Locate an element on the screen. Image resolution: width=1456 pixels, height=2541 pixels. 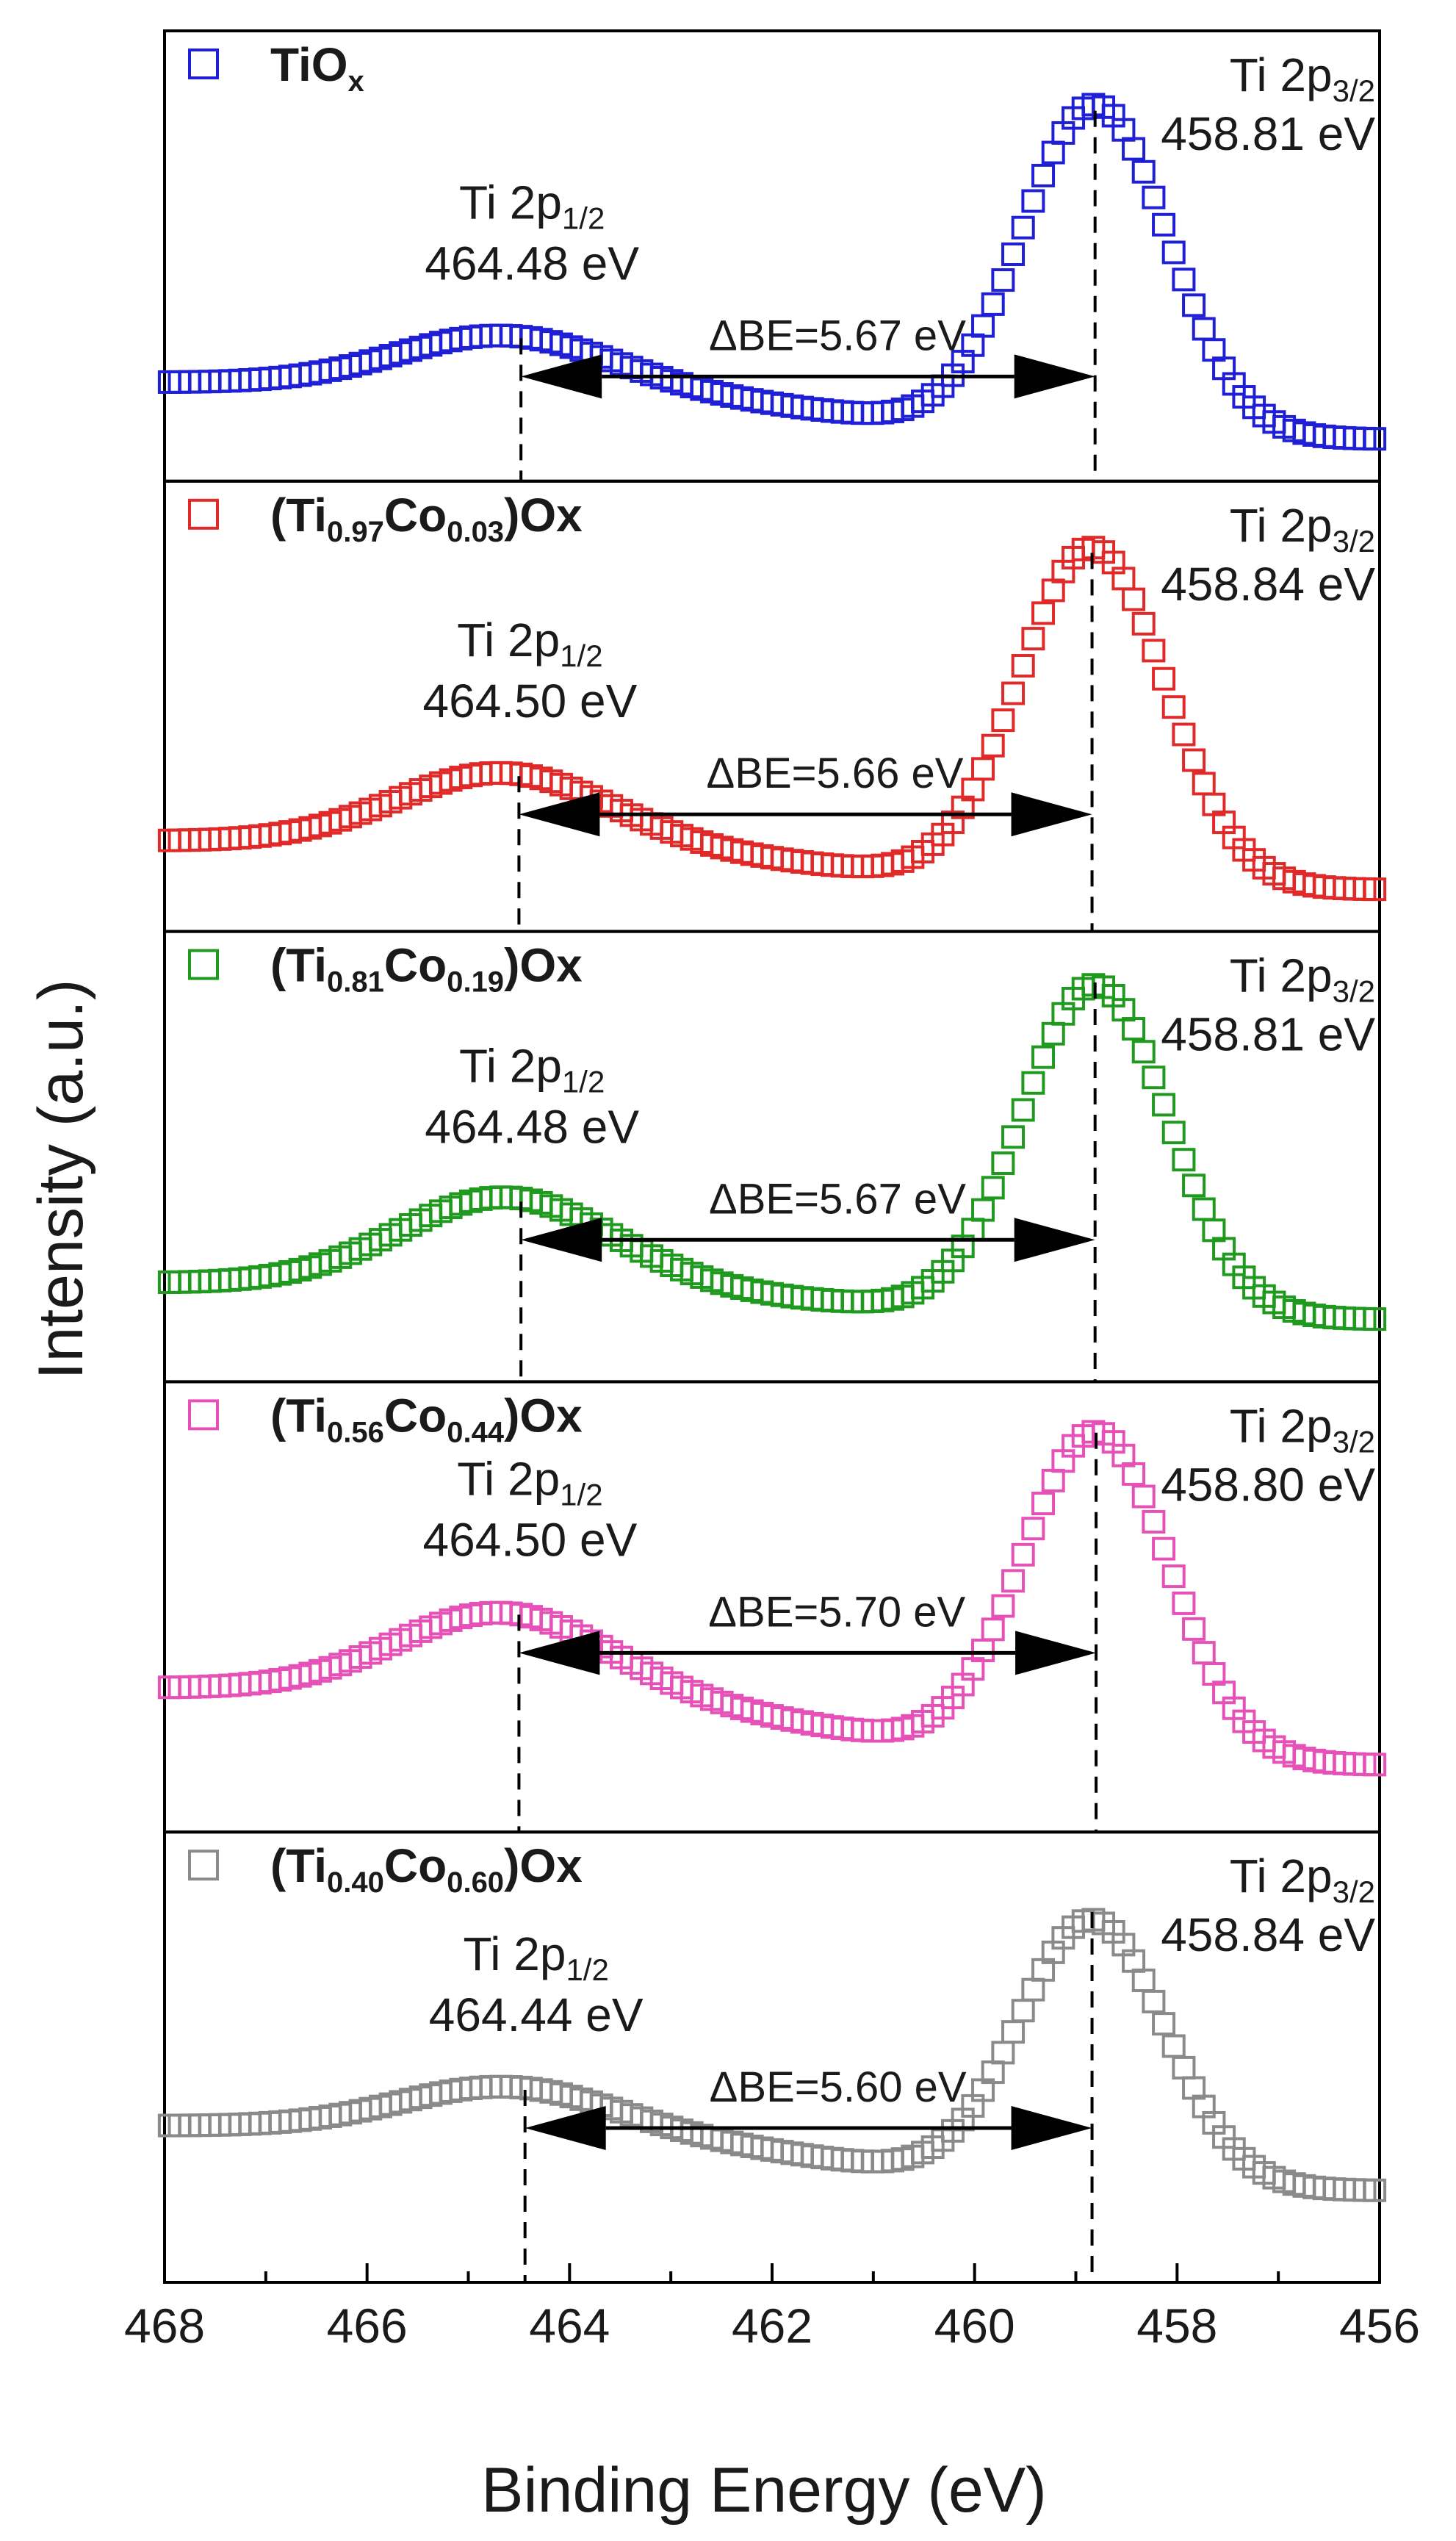
p1-peak-value: 464.44 eV is located at coordinates (536, 2014).